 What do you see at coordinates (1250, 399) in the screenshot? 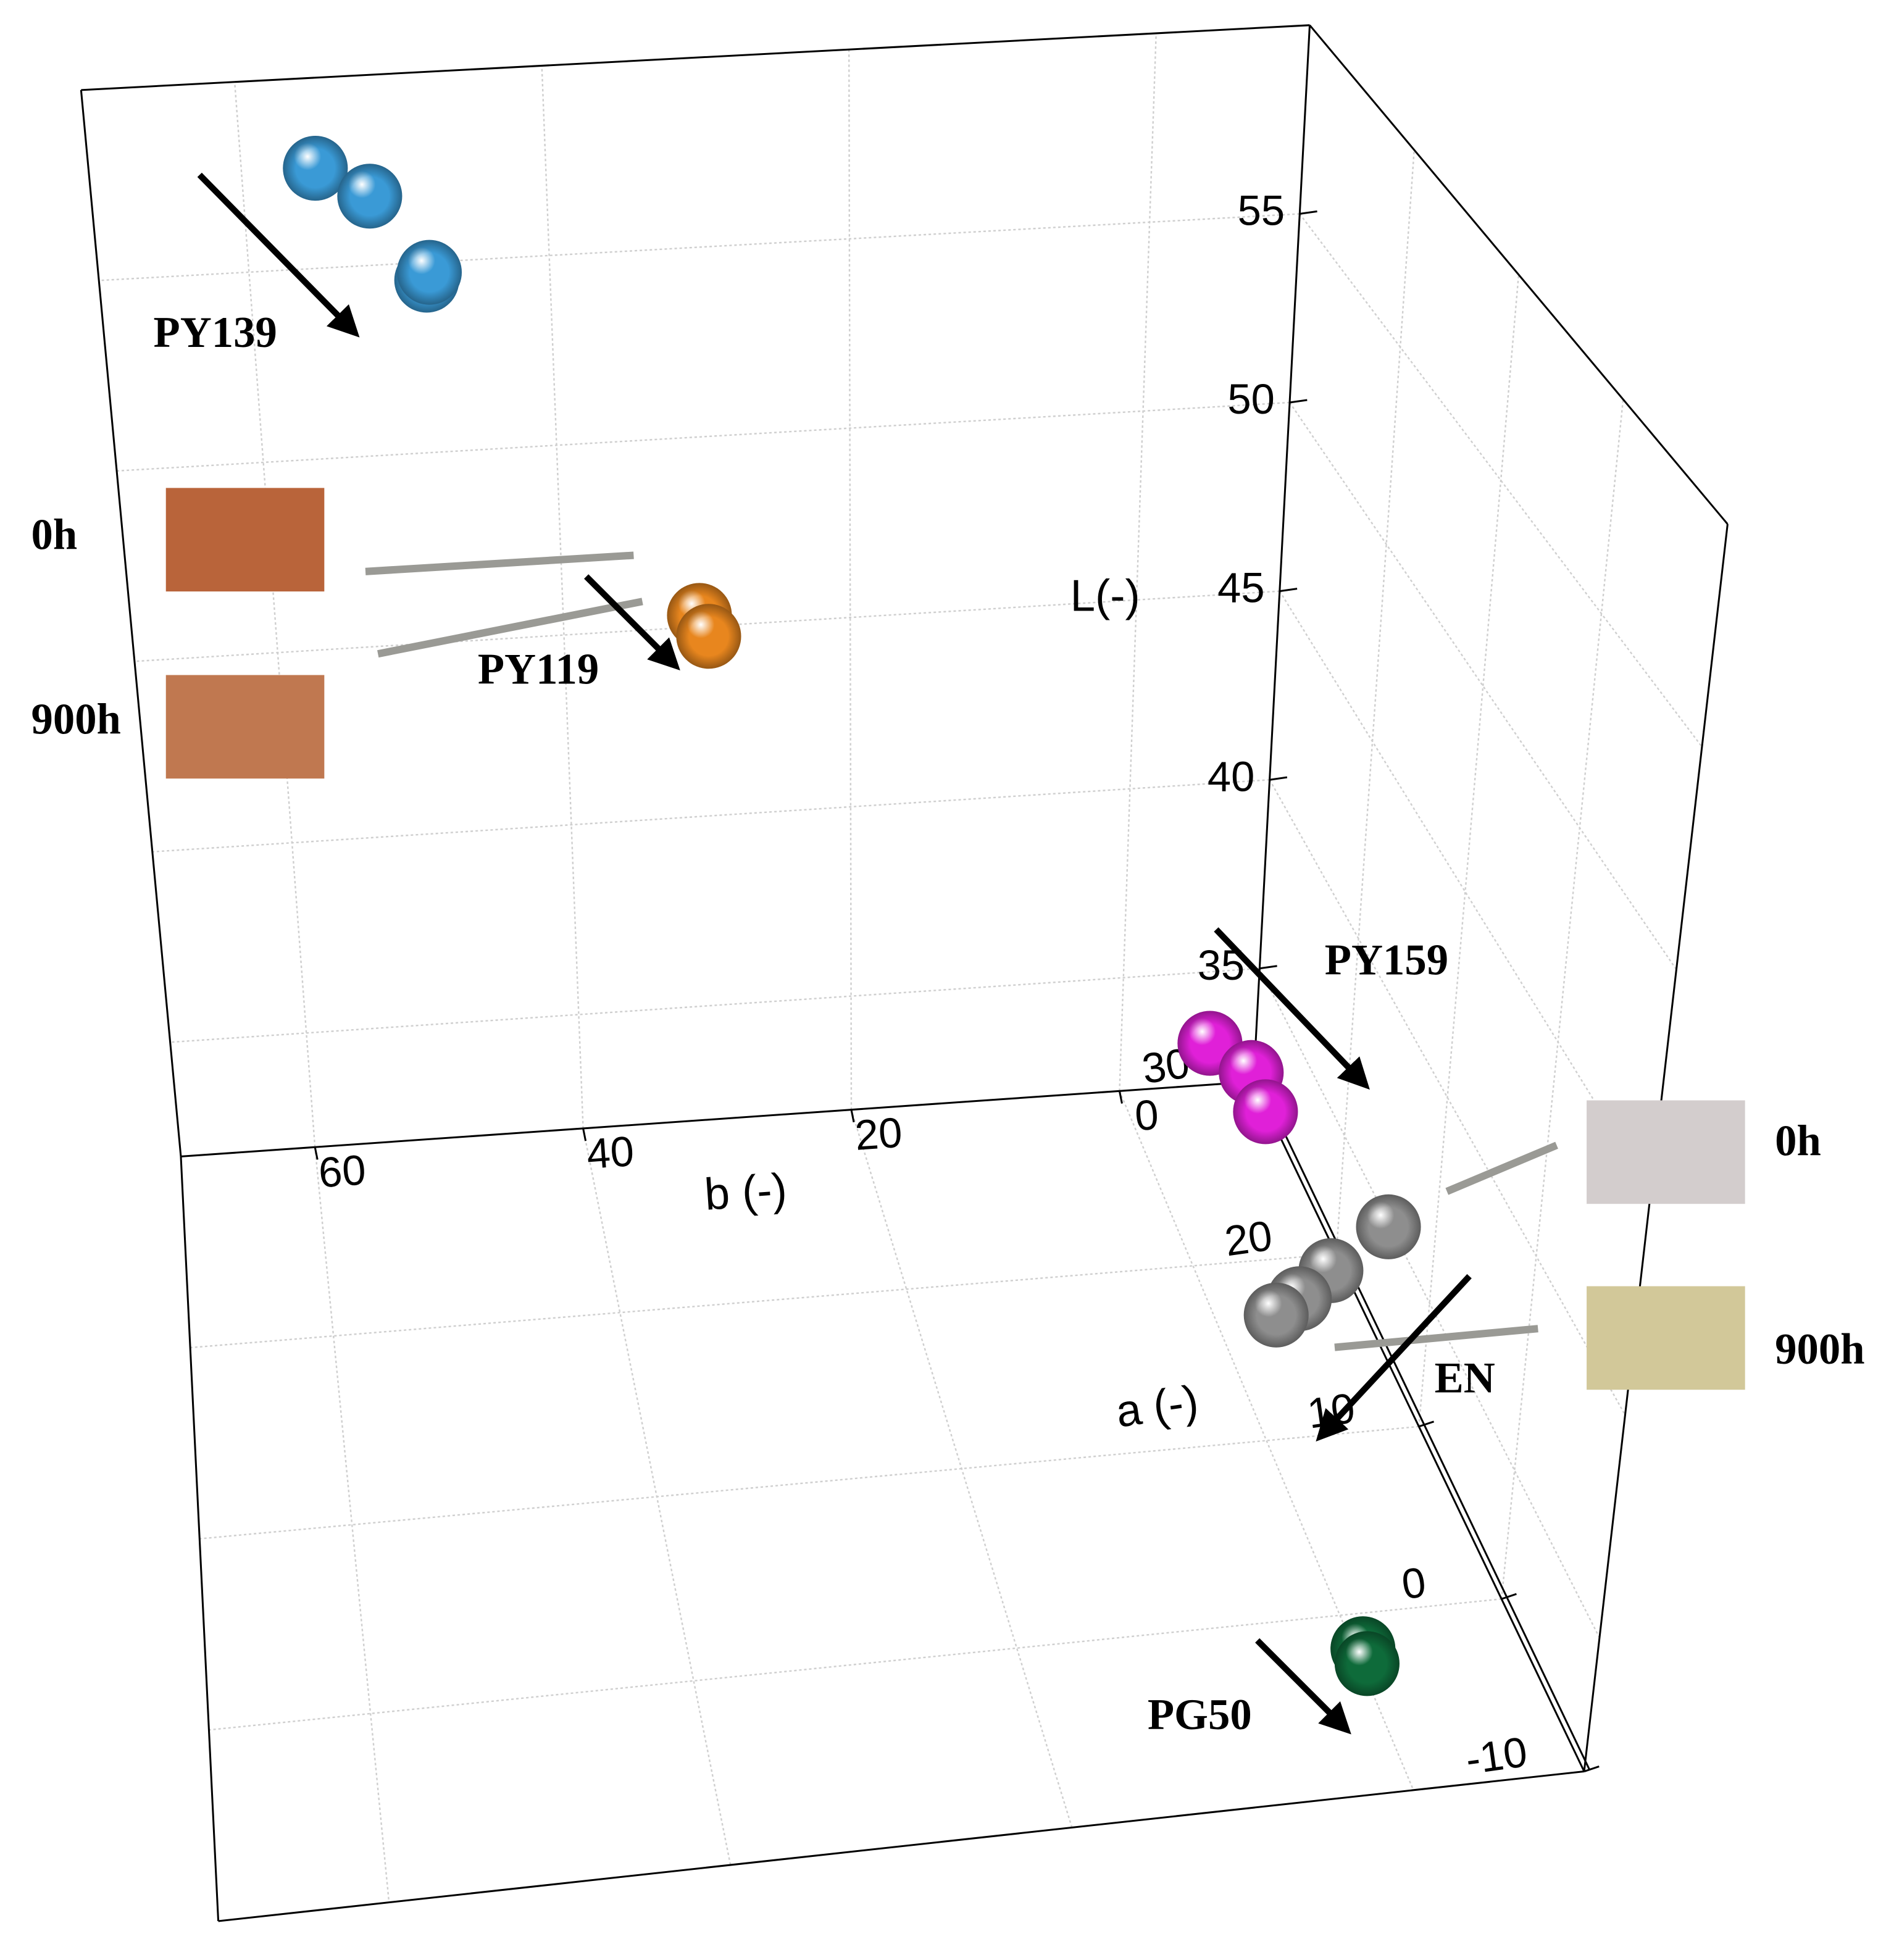
I see `z-tick-label: 50` at bounding box center [1250, 399].